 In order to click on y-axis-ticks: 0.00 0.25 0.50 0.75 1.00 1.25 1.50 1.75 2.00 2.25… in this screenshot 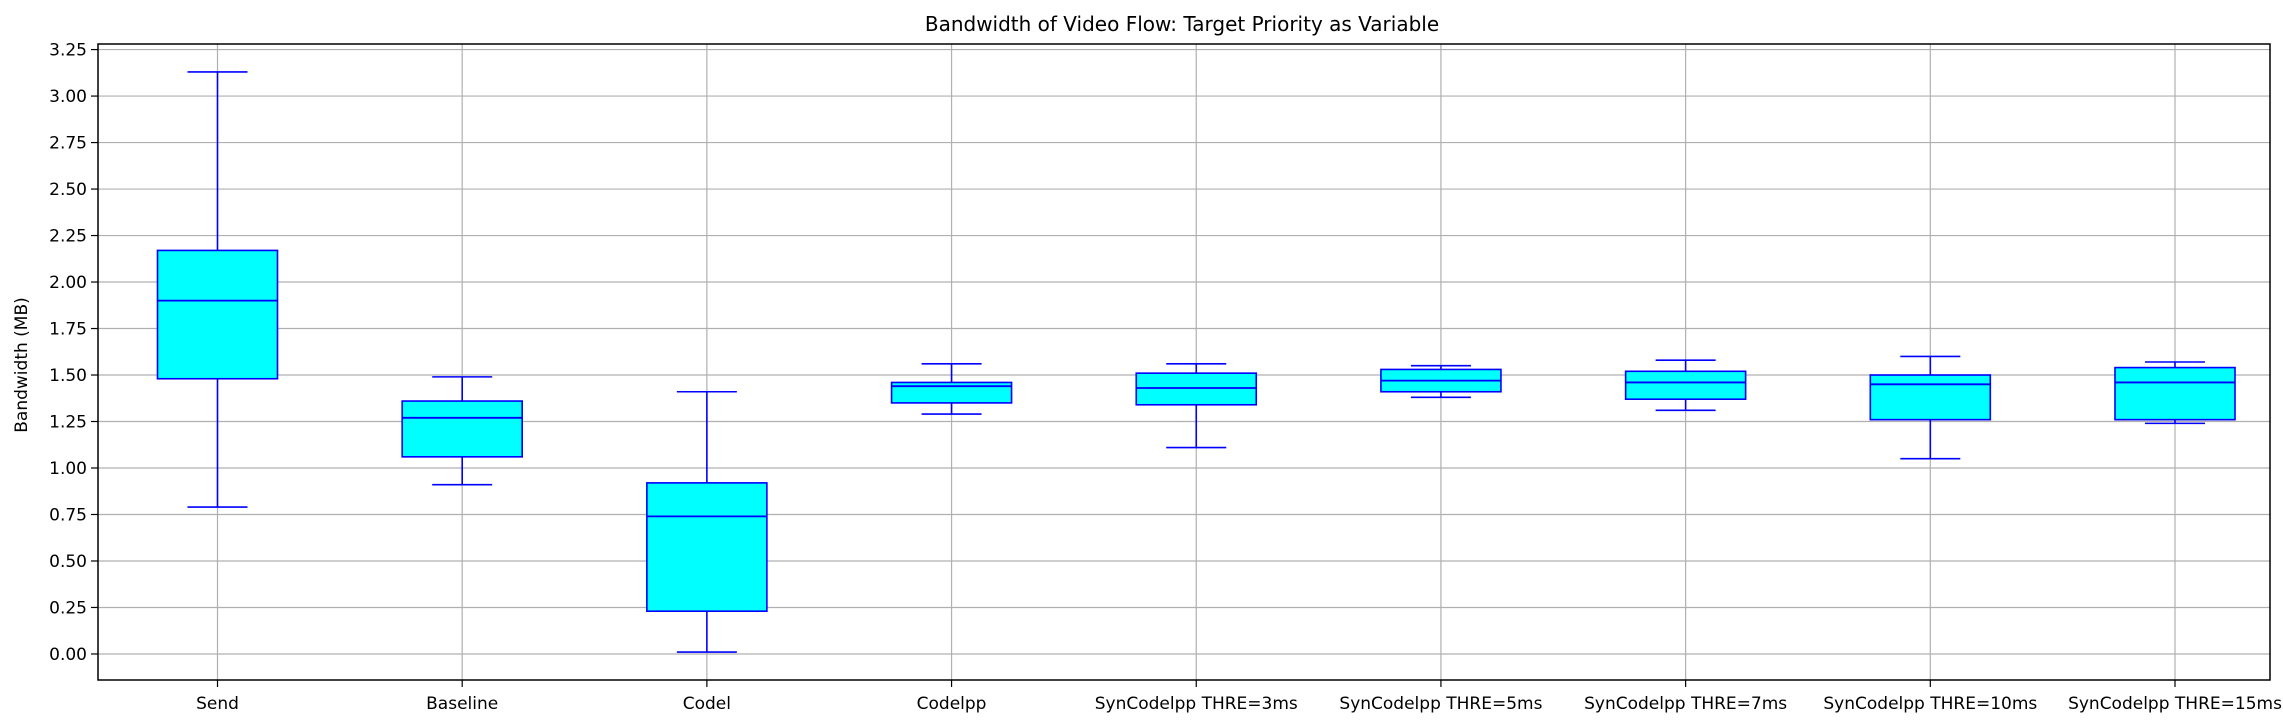, I will do `click(73, 353)`.